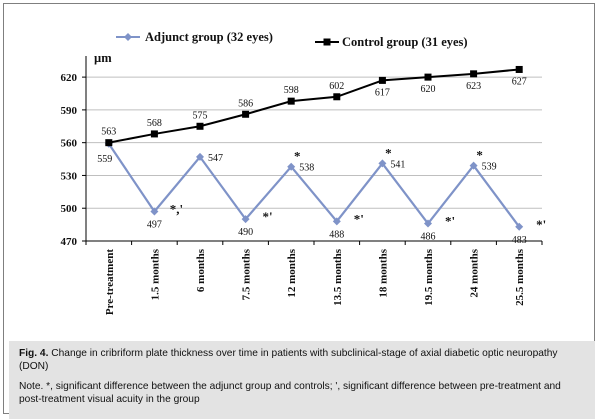 The image size is (600, 419). Describe the element at coordinates (245, 232) in the screenshot. I see `adjunct-data-label: 490` at that location.